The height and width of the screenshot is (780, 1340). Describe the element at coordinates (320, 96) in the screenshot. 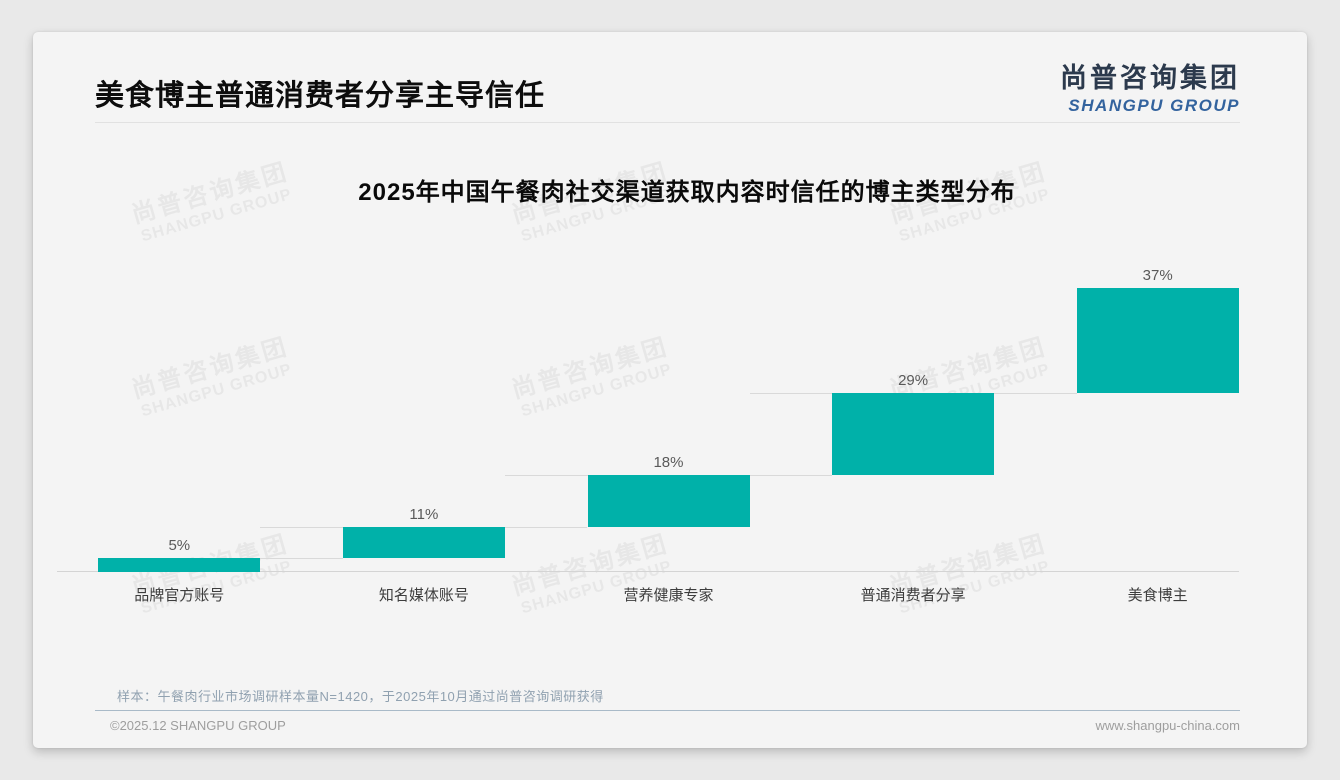

I see `page-title: 美食博主普通消费者分享主导信任` at that location.